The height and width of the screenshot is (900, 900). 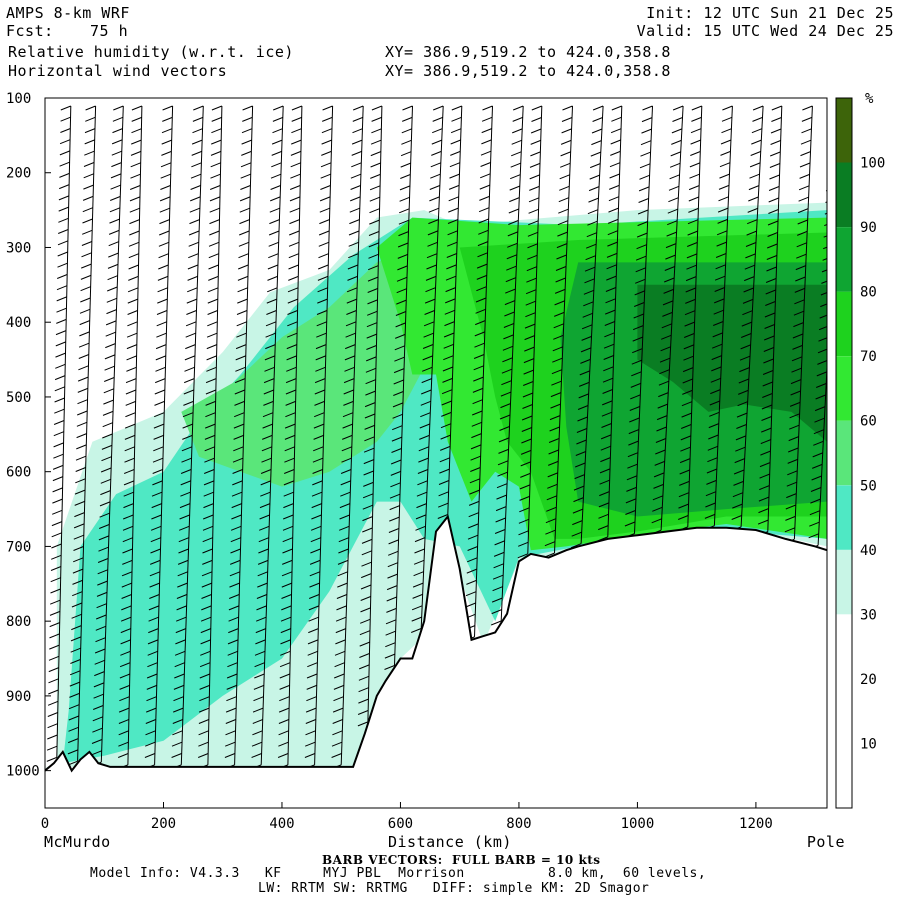 I want to click on y-tick-label-300: 300, so click(x=18, y=248).